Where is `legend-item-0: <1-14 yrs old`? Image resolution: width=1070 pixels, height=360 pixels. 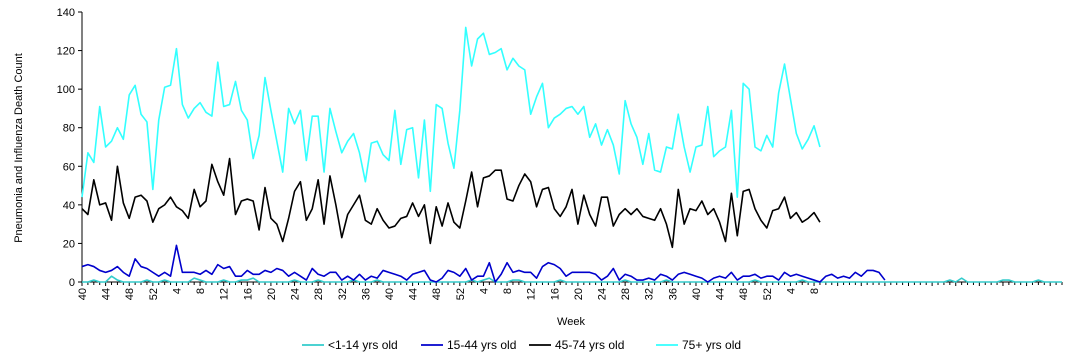
legend-item-0: <1-14 yrs old is located at coordinates (350, 345).